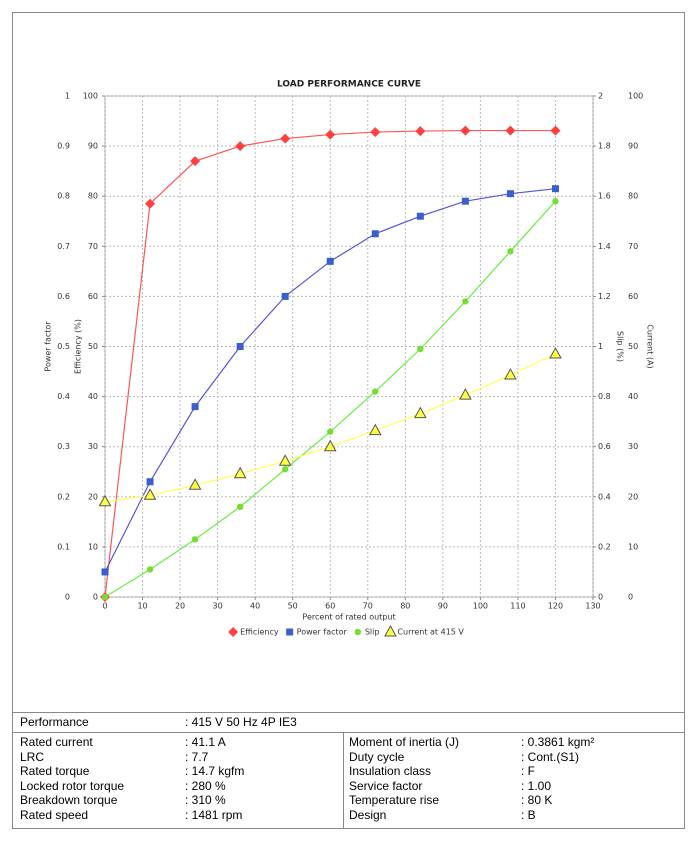 This screenshot has height=844, width=697. Describe the element at coordinates (604, 246) in the screenshot. I see `y-tick-label: 1.4` at that location.